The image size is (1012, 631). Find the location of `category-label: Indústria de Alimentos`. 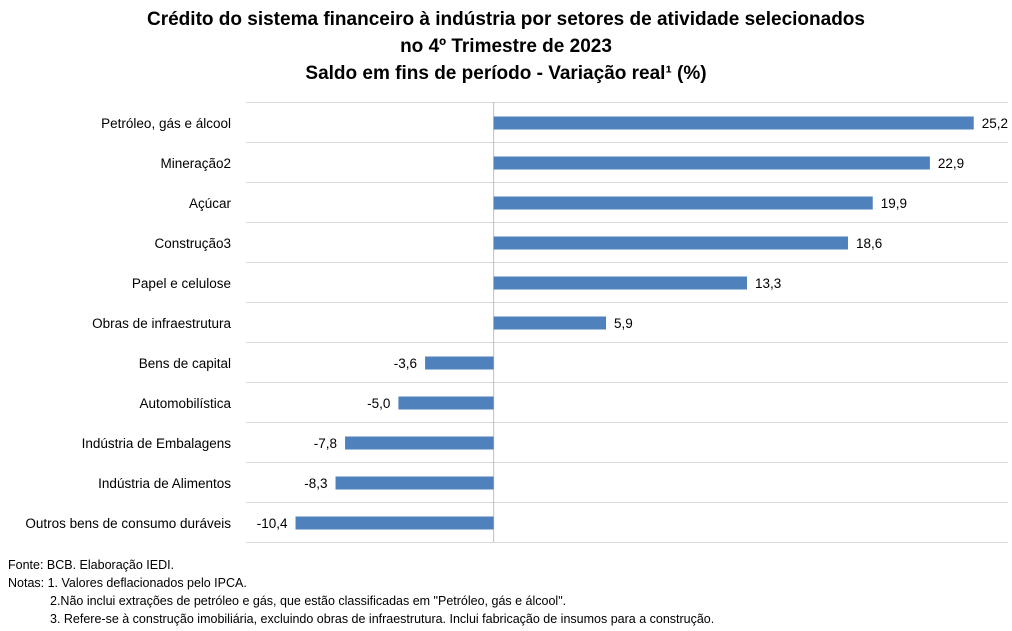

category-label: Indústria de Alimentos is located at coordinates (164, 483).